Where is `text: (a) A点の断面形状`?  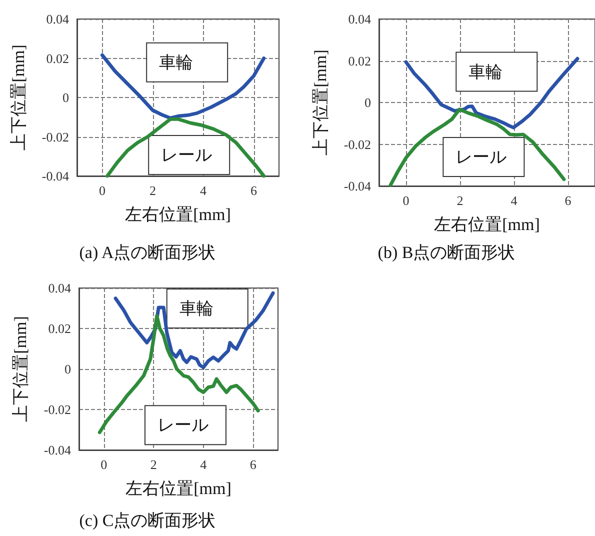
text: (a) A点の断面形状 is located at coordinates (147, 252).